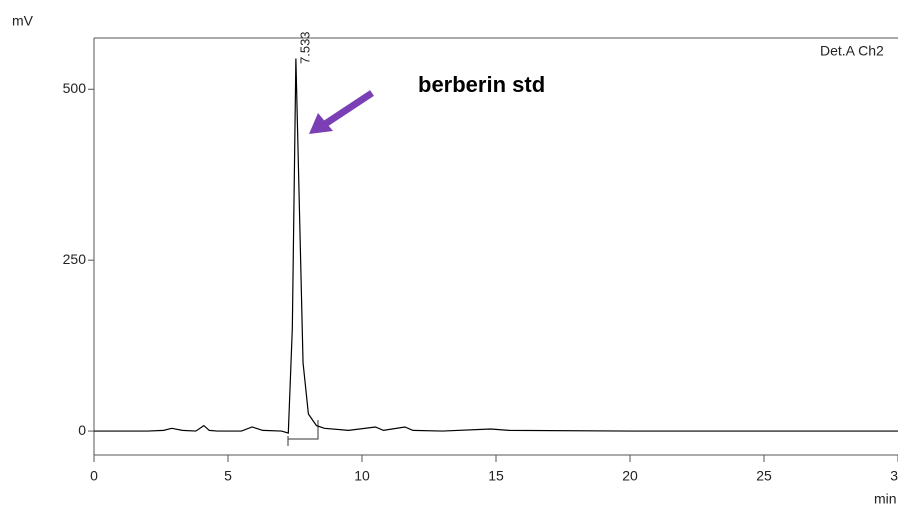 The image size is (898, 510). What do you see at coordinates (347, 109) in the screenshot?
I see `arrow-shaft` at bounding box center [347, 109].